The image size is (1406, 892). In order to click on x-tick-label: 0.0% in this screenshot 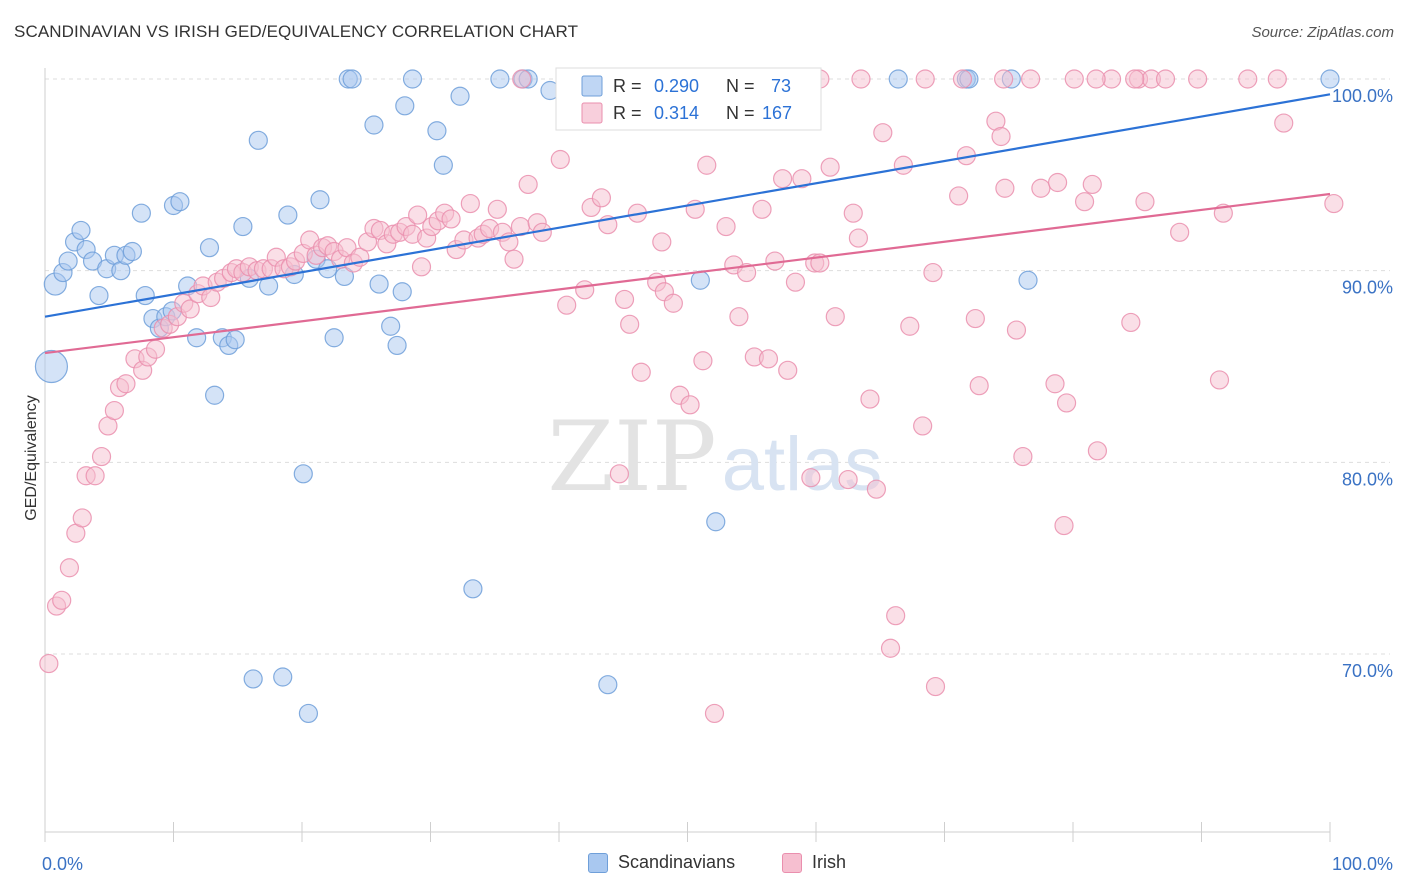, I will do `click(62, 864)`.